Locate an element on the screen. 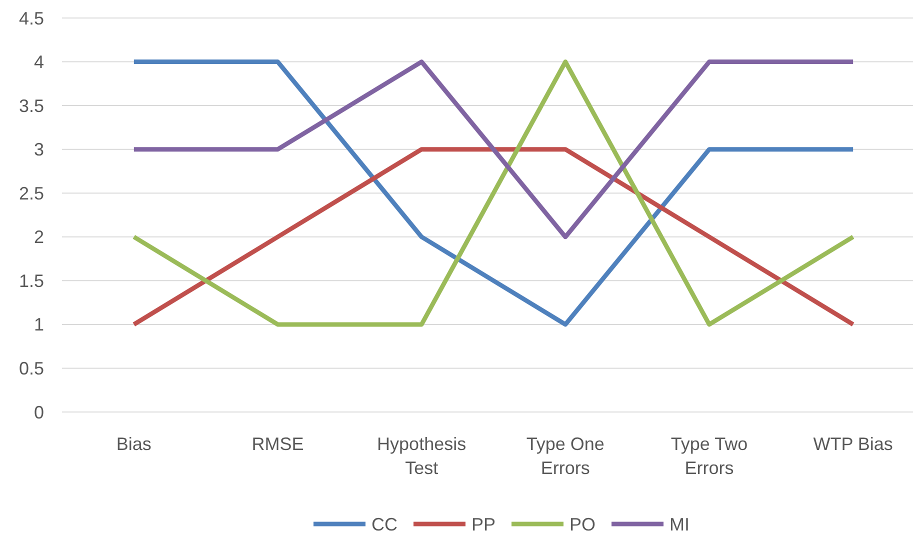 This screenshot has width=913, height=543. y-tick-label: 3.5 is located at coordinates (31, 106).